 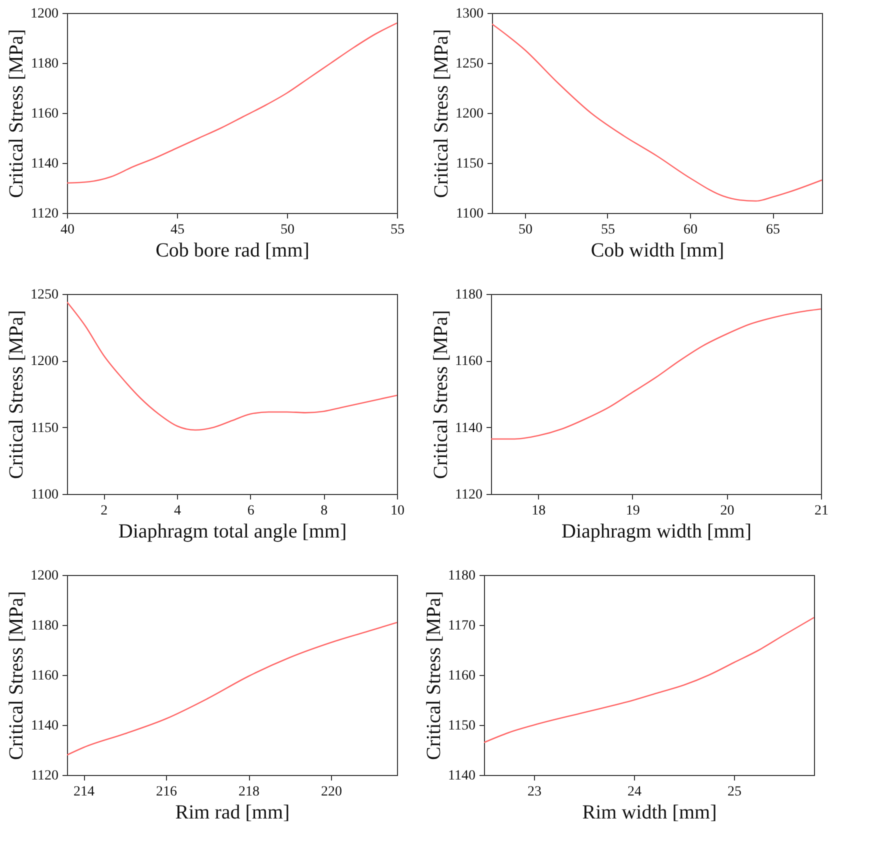 I want to click on x-axis-title: Cob bore rad [mm], so click(x=233, y=251).